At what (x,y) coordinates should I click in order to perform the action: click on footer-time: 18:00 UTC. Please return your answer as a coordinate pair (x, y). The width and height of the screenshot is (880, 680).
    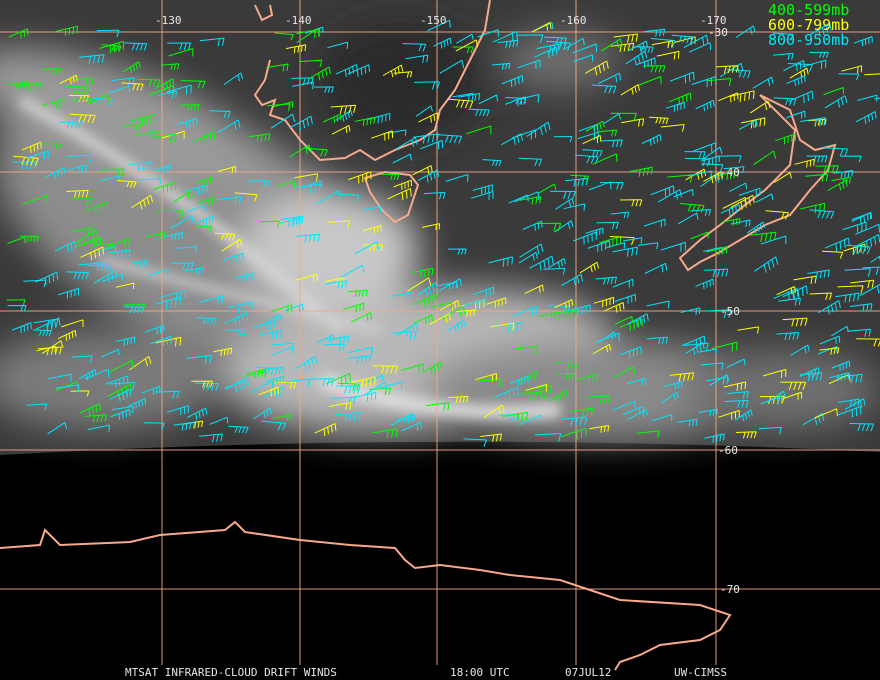
    Looking at the image, I should click on (480, 672).